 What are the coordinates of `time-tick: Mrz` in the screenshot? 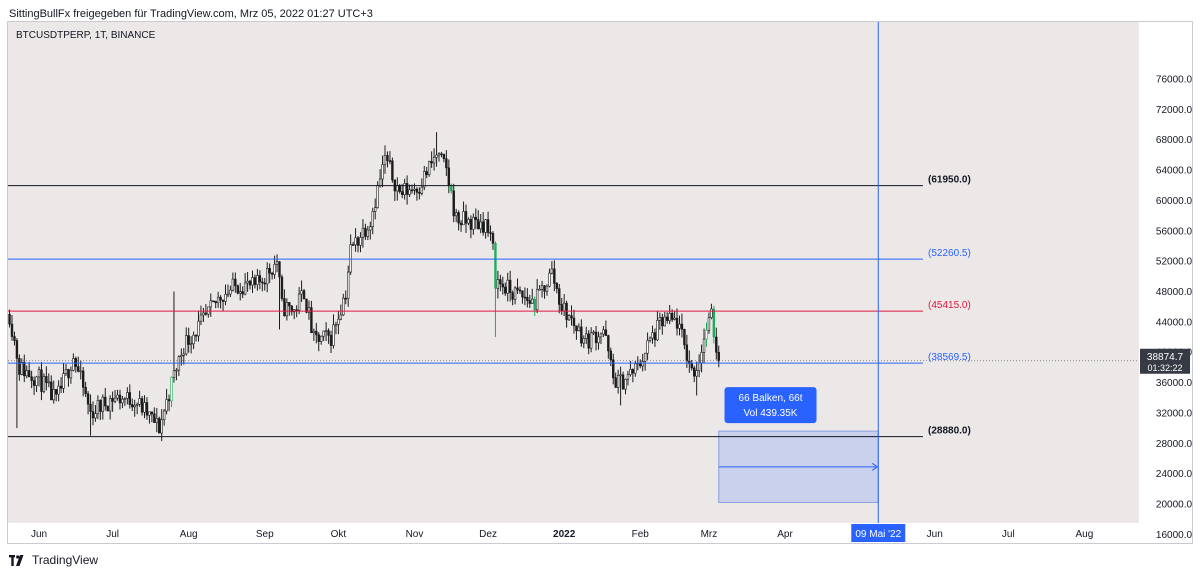 It's located at (709, 534).